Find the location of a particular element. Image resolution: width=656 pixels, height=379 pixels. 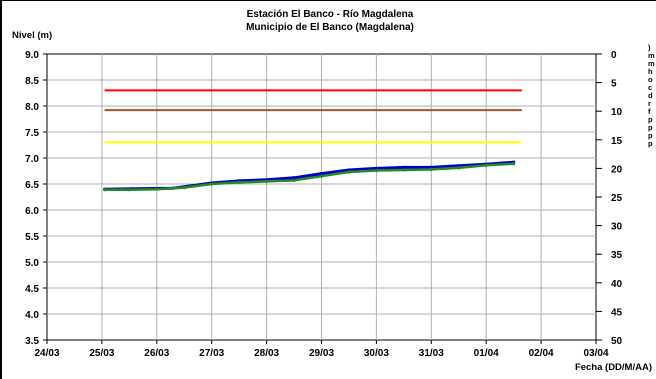

y-tick-label: 3.5 is located at coordinates (32, 341).